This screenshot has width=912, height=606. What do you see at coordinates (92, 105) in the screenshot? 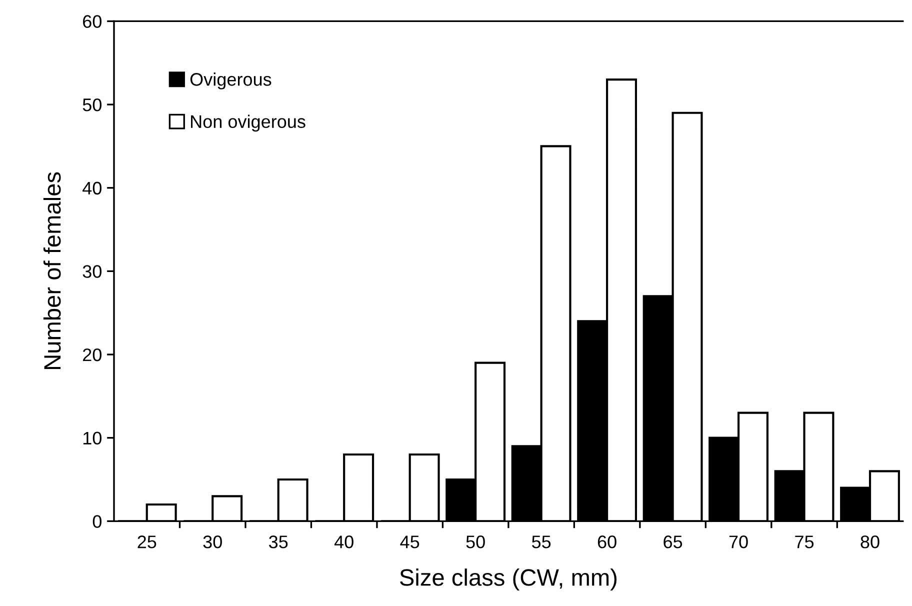
I see `y-tick-label: 50` at bounding box center [92, 105].